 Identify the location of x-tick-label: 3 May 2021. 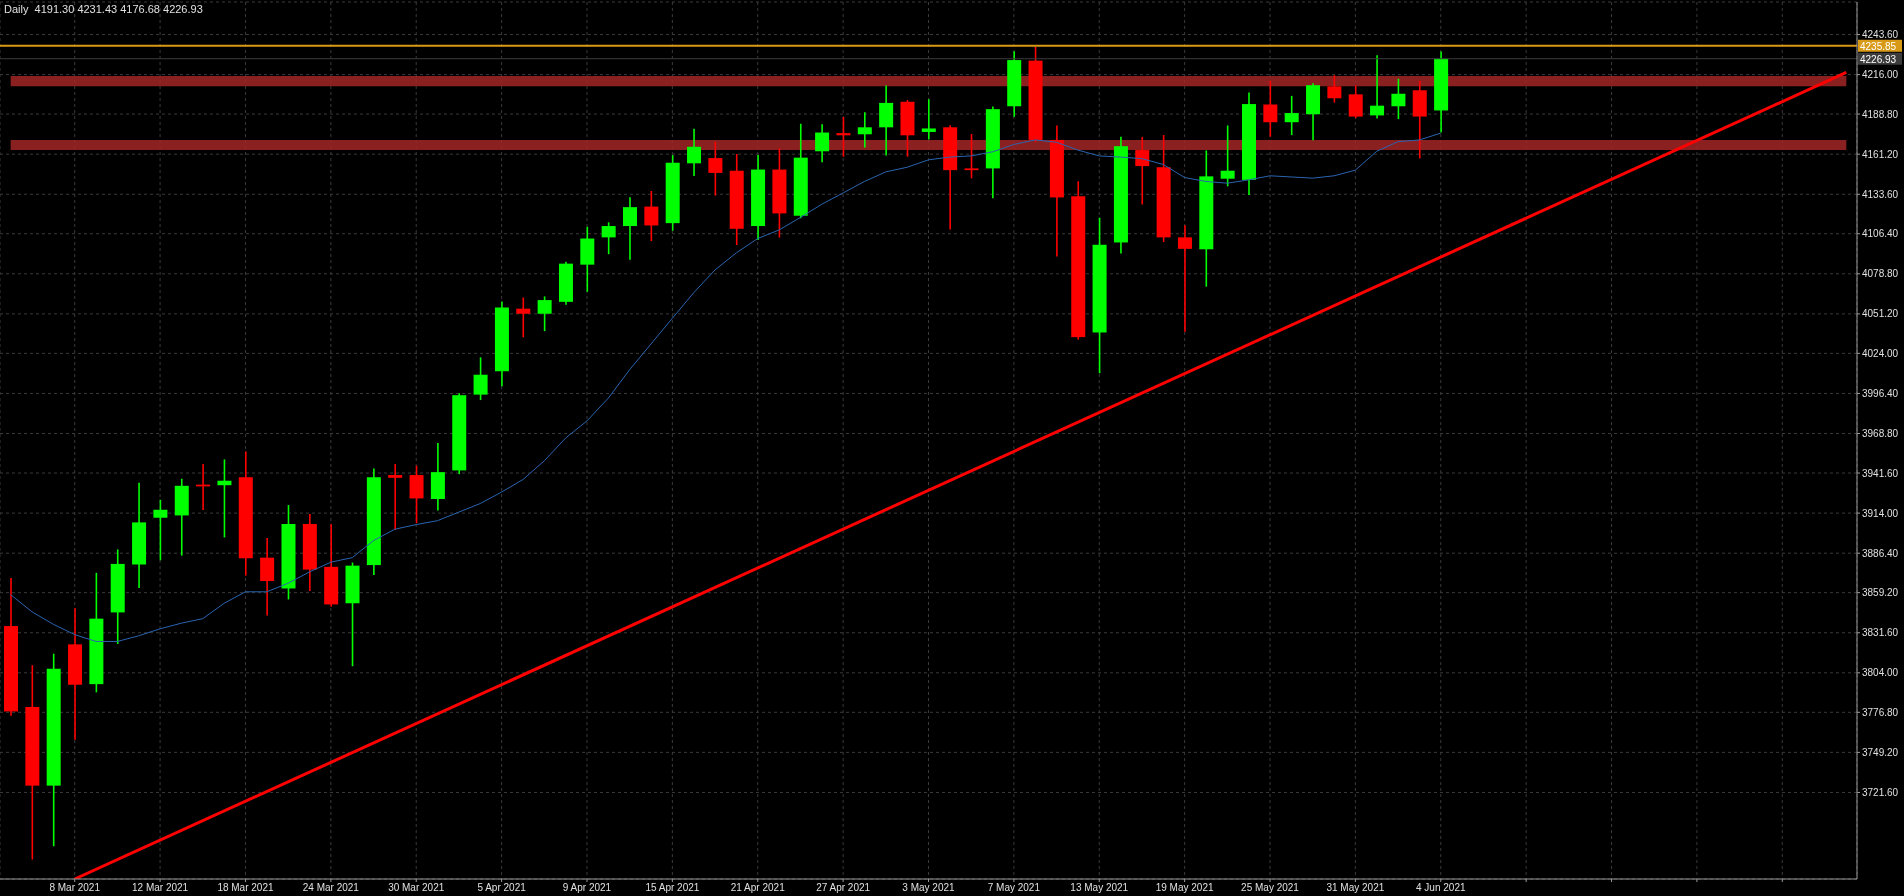
(929, 888).